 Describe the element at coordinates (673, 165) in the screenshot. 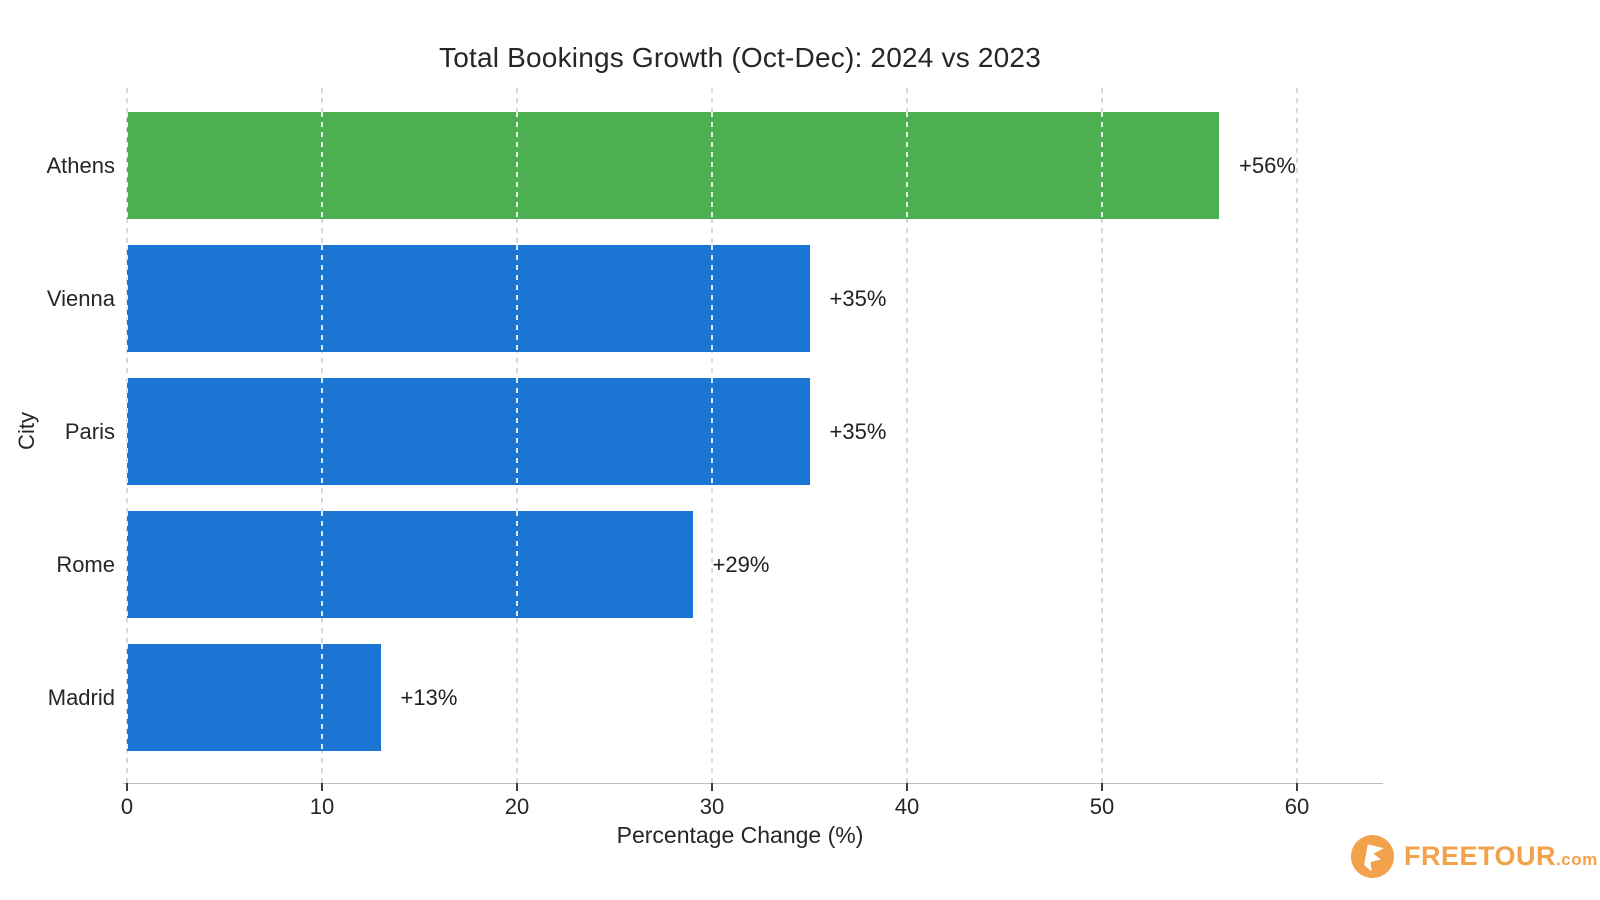

I see `bar-athens` at that location.